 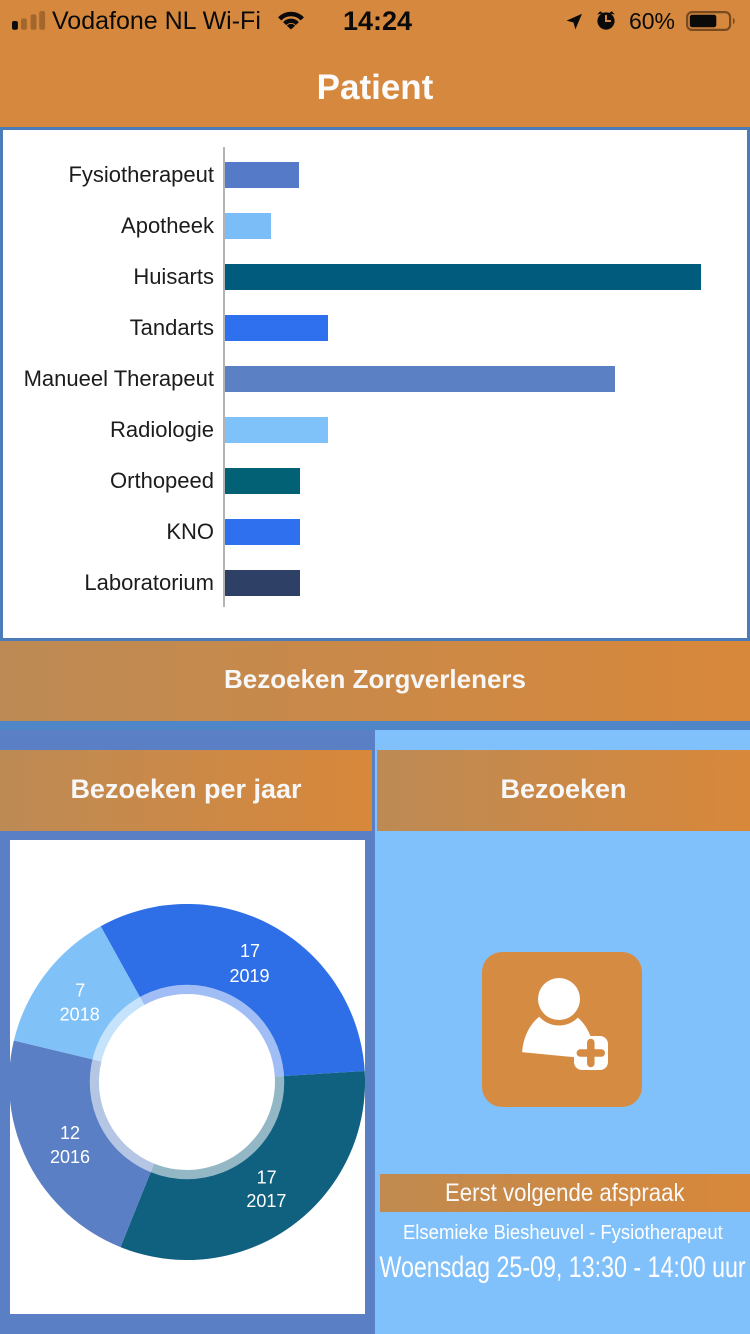 I want to click on svg-text: 7, so click(x=80, y=991).